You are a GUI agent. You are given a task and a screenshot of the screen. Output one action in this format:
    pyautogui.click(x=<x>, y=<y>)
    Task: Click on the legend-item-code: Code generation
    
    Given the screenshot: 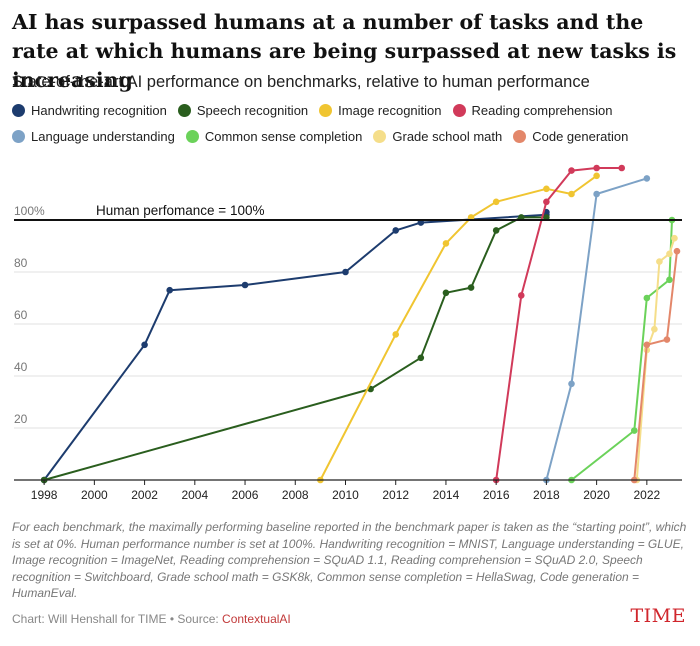 What is the action you would take?
    pyautogui.click(x=570, y=136)
    